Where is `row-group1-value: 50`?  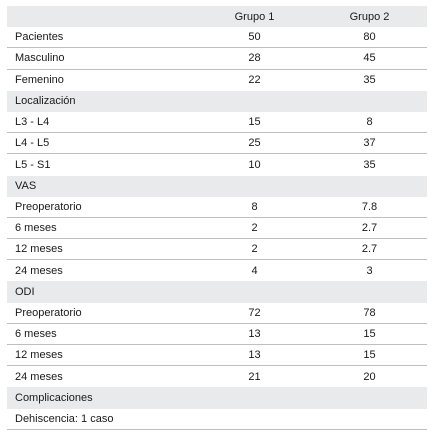
row-group1-value: 50 is located at coordinates (254, 37).